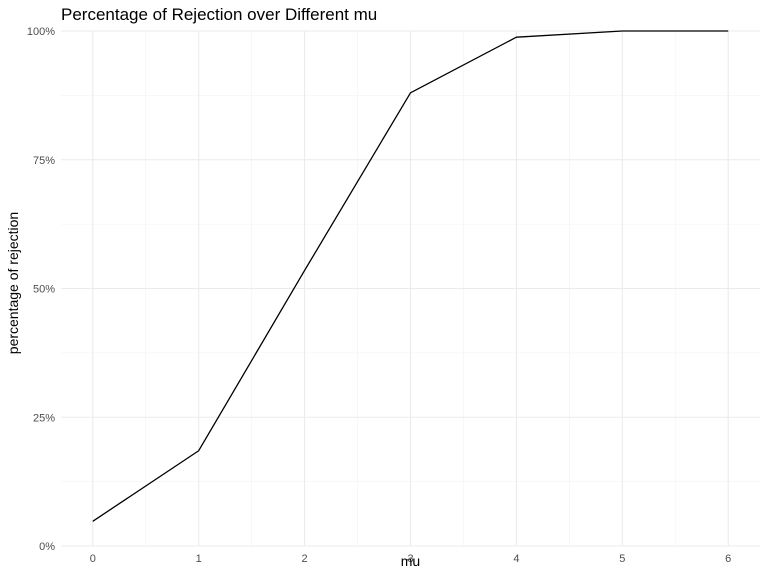 This screenshot has height=581, width=768. Describe the element at coordinates (47, 547) in the screenshot. I see `y-tick-label: 0%` at that location.